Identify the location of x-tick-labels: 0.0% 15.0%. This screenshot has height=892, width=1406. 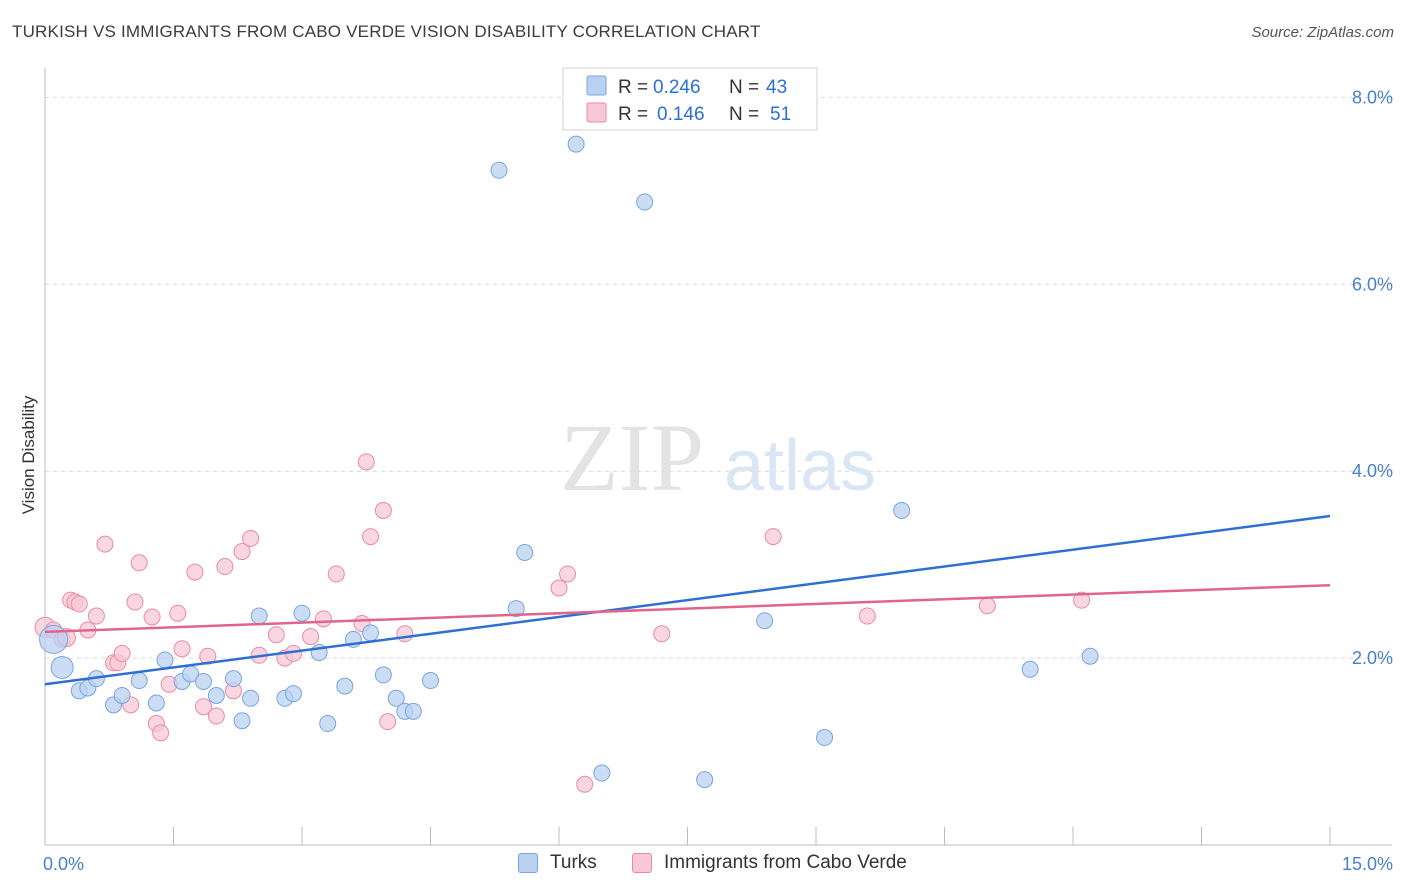
(718, 864).